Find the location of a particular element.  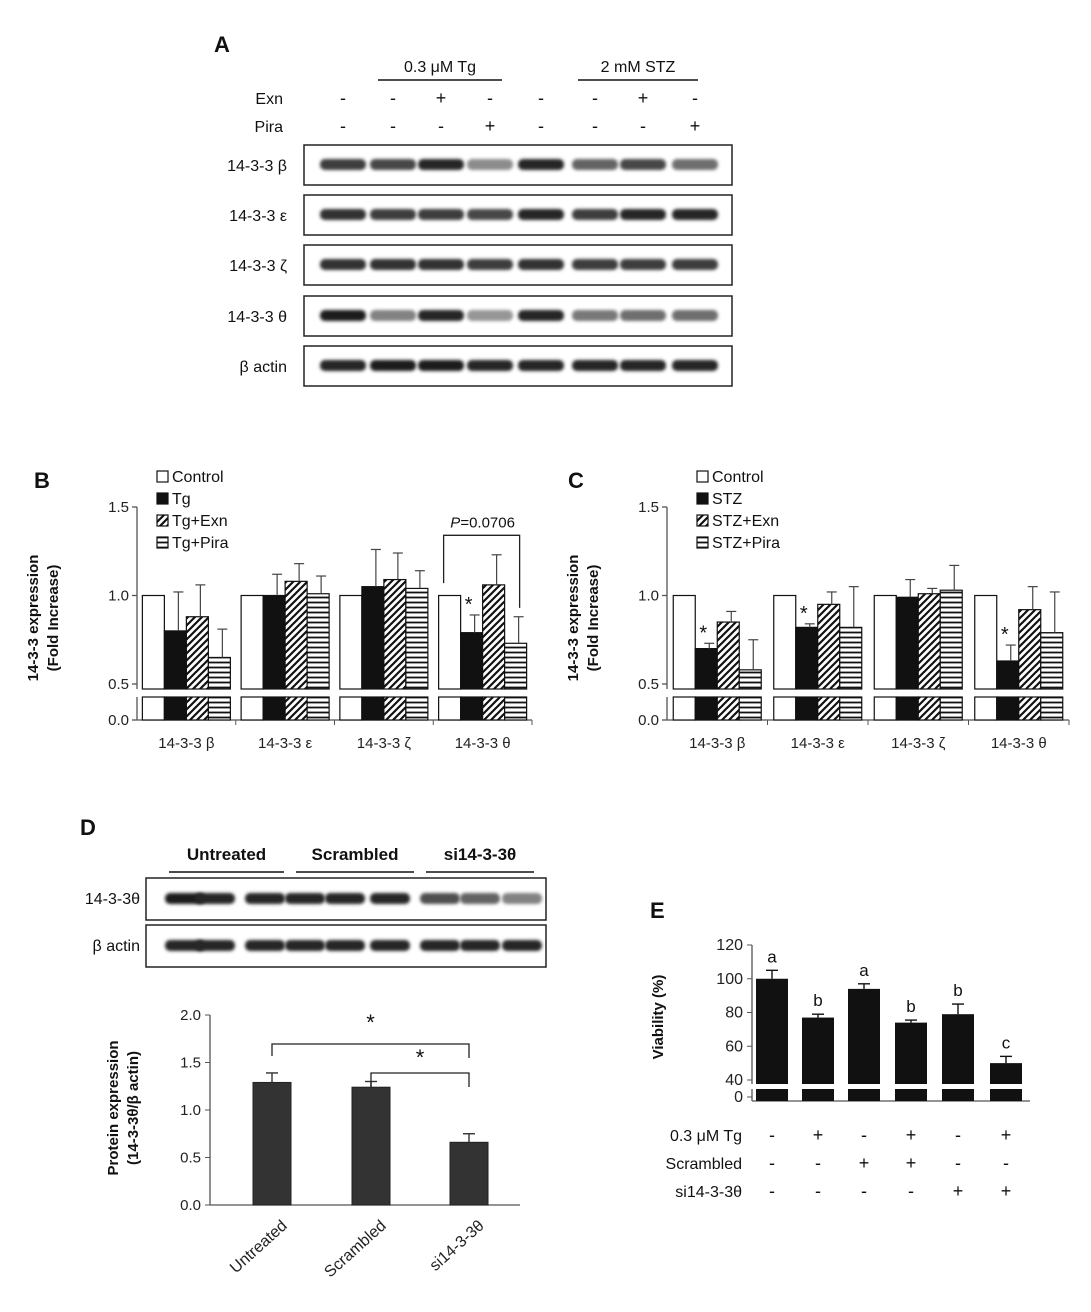

sig-star-2: * is located at coordinates (420, 1057).